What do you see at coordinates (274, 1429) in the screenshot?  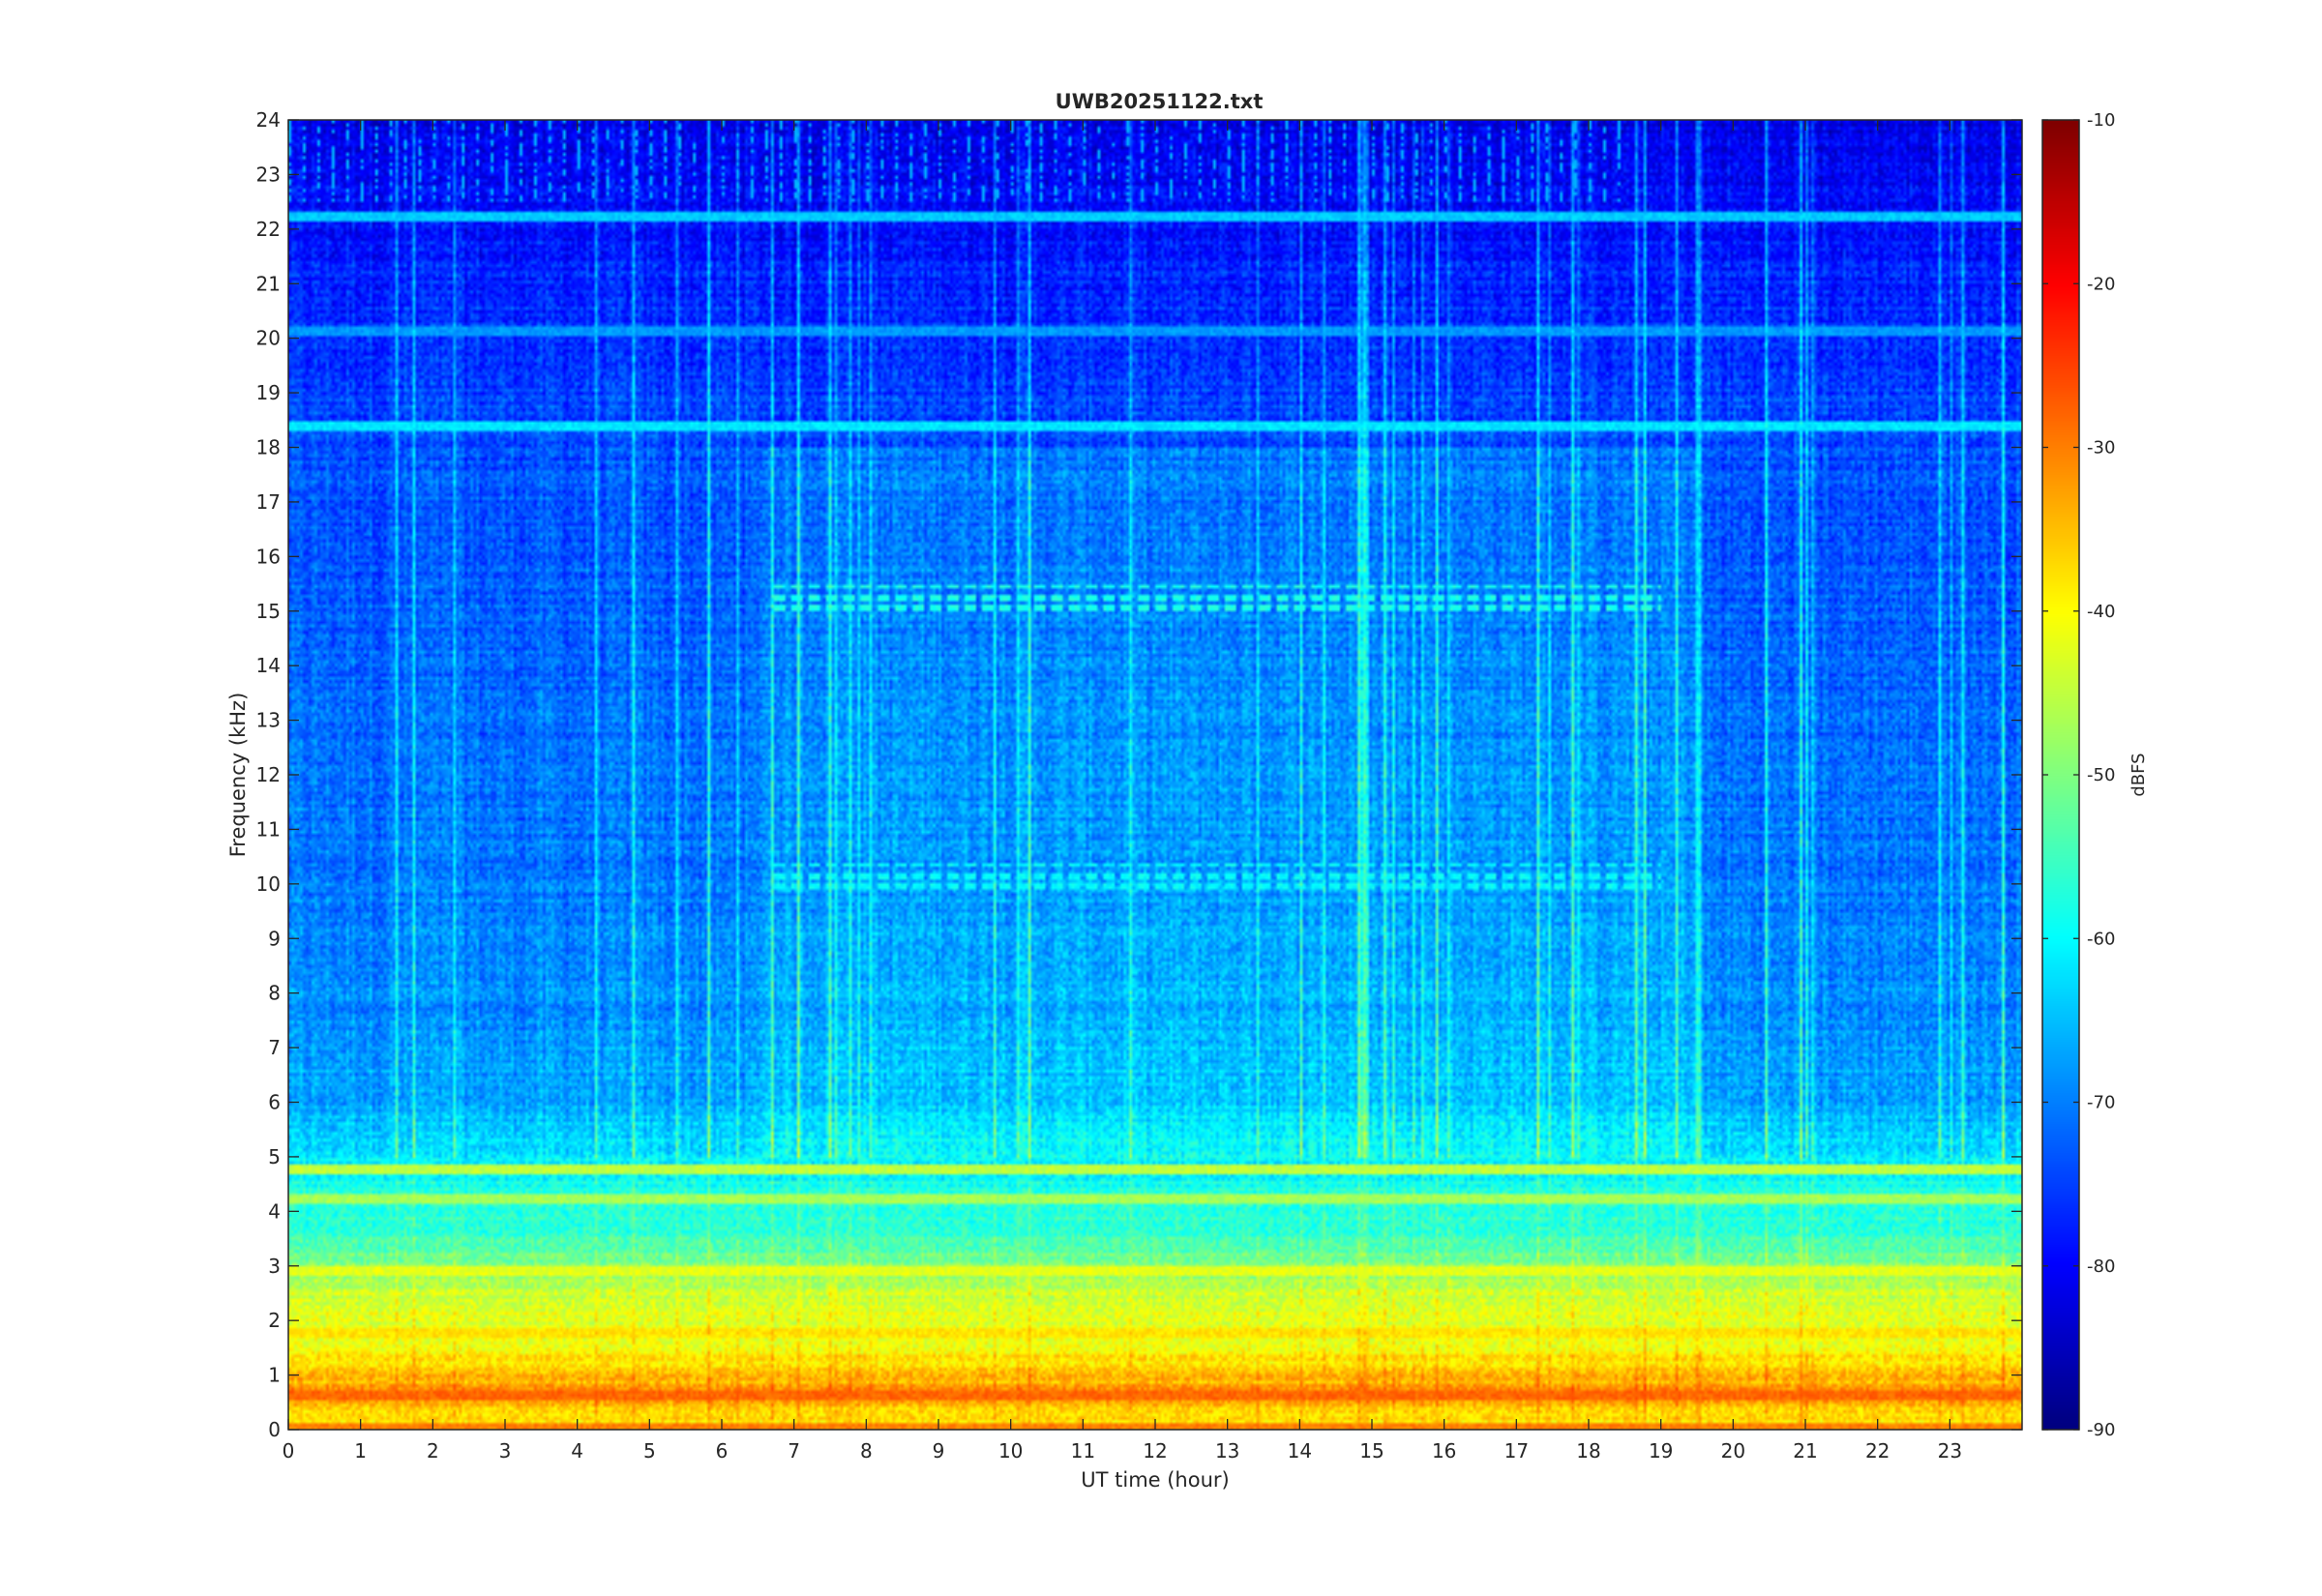 I see `y-tick-label: 0` at bounding box center [274, 1429].